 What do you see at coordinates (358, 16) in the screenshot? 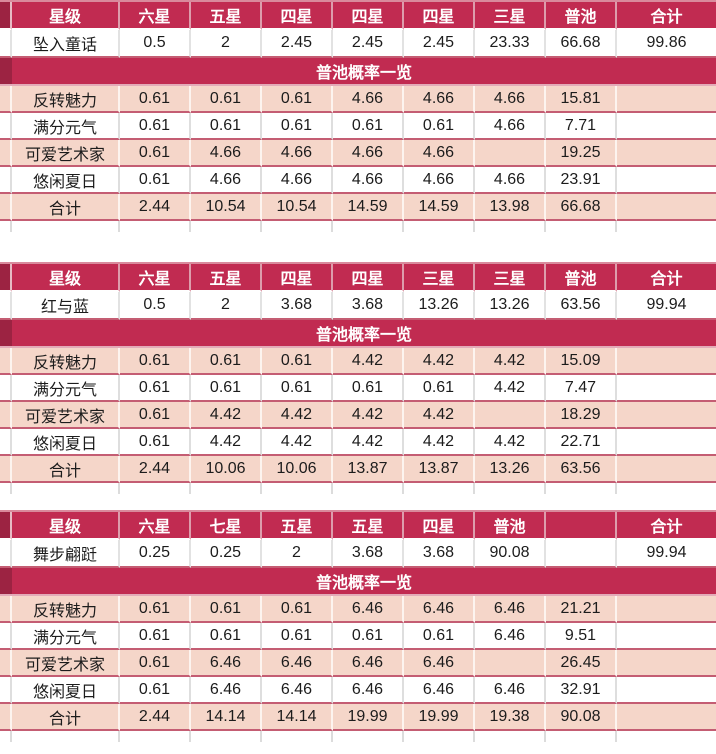
I see `header-row: 星级 六星 五星 四星 四星 四星 三星 普池 合计` at bounding box center [358, 16].